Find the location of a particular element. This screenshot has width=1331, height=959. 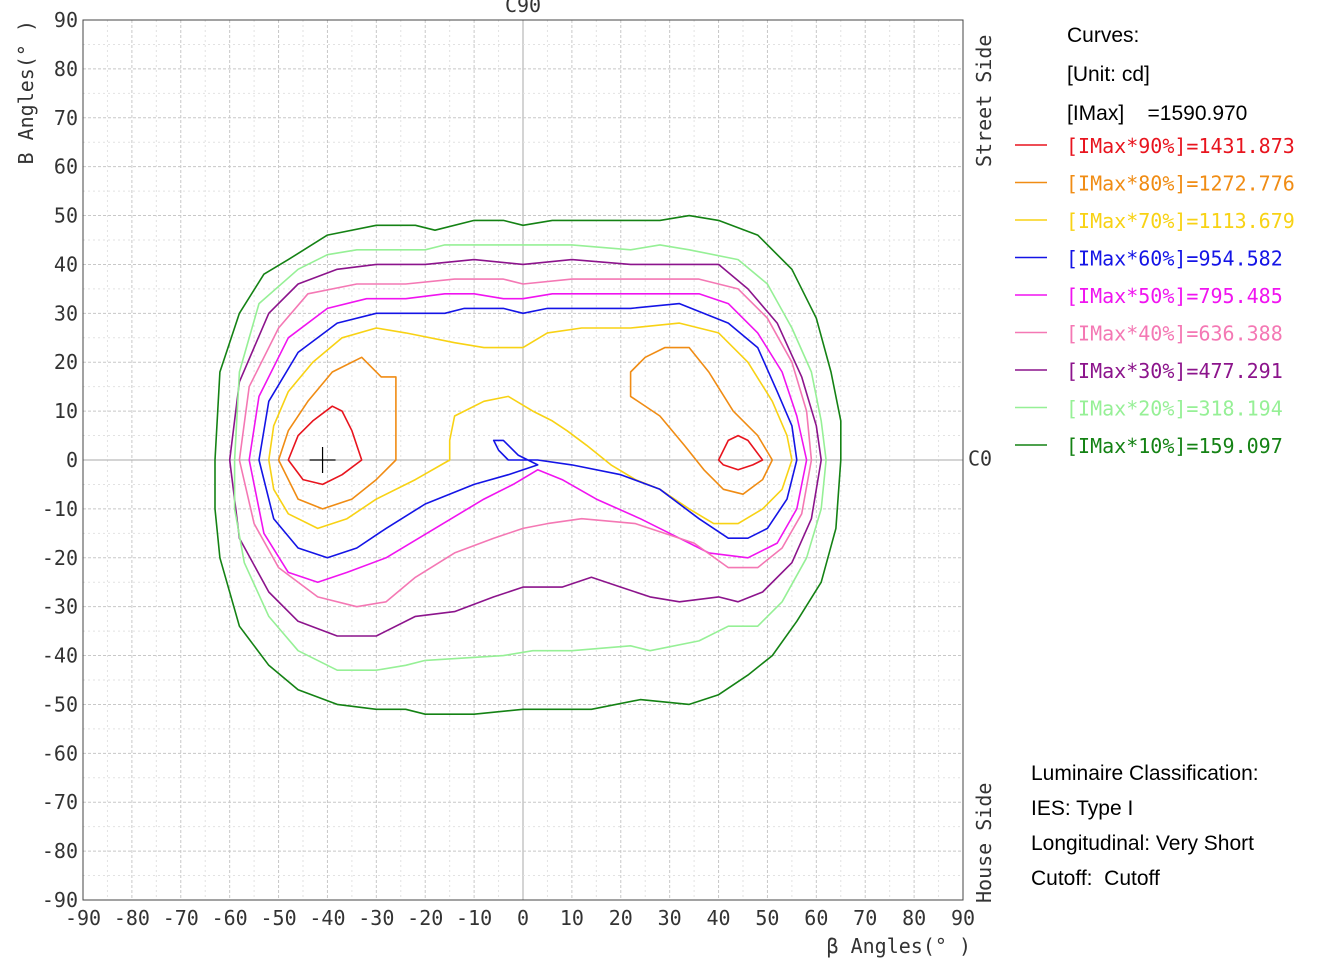

x-tick-label: 40 is located at coordinates (719, 918).